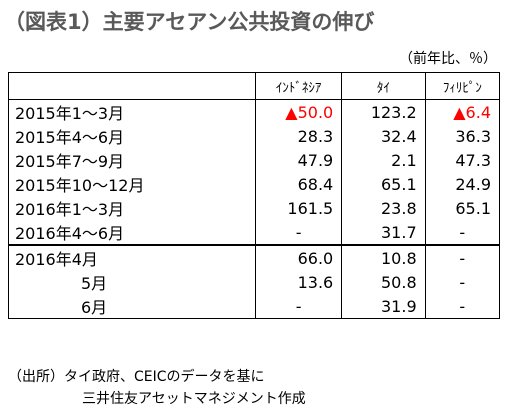 This screenshot has height=414, width=511. I want to click on corner-cell, so click(132, 86).